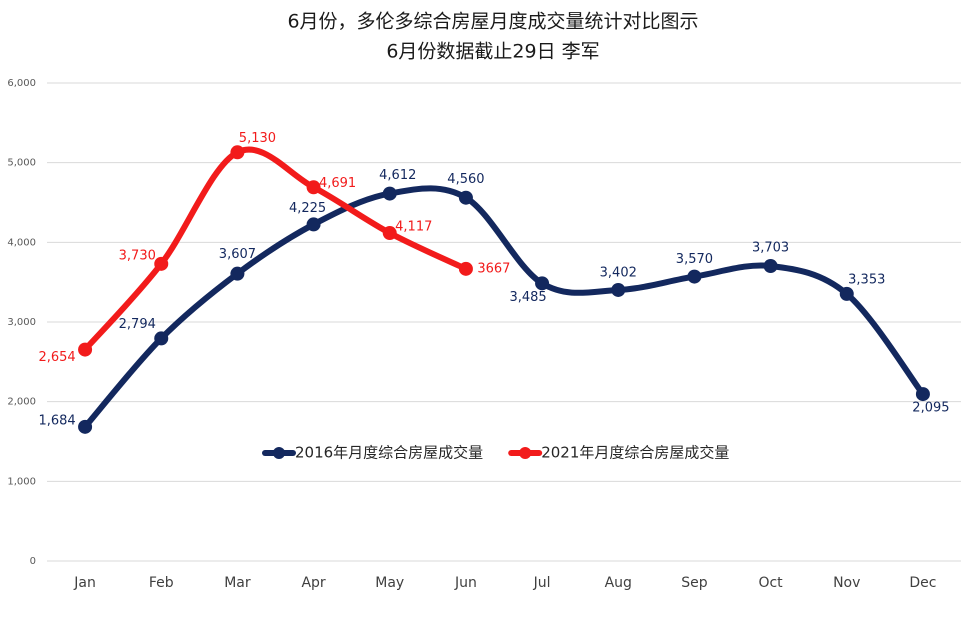 The width and height of the screenshot is (977, 639). Describe the element at coordinates (866, 279) in the screenshot. I see `data-label: 3,353` at that location.